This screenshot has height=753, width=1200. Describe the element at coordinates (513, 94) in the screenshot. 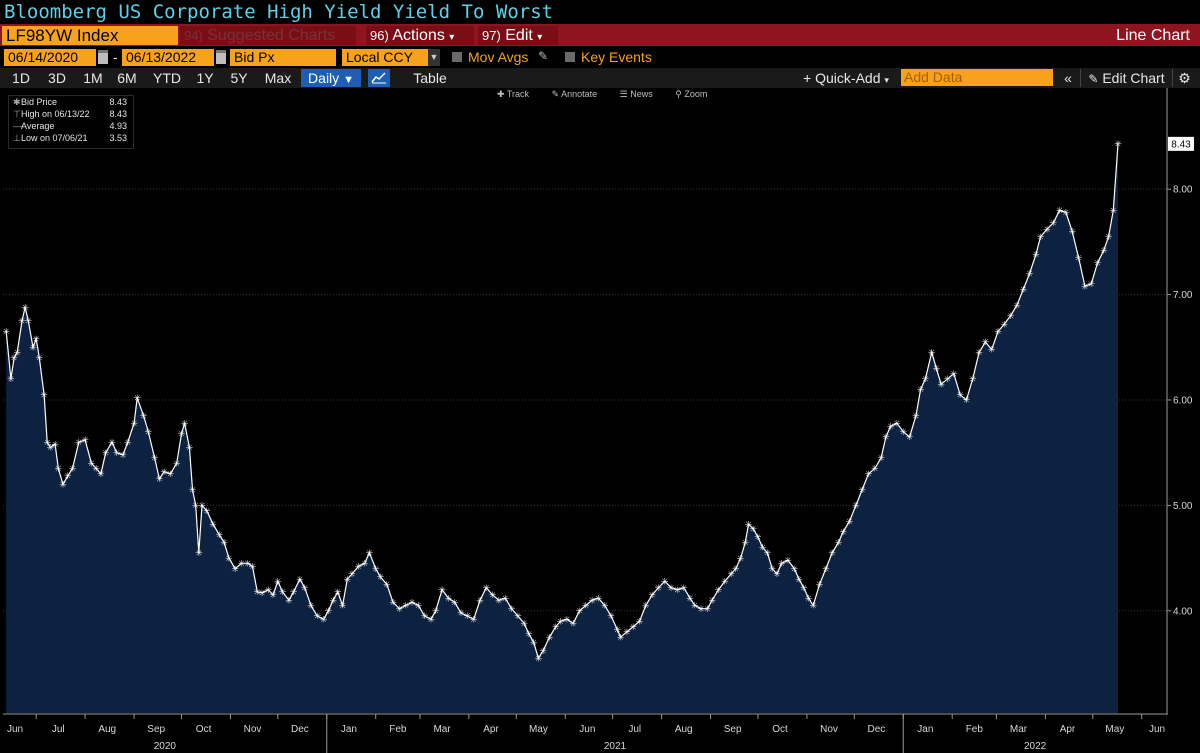

I see `track-tool: ✚ Track` at that location.